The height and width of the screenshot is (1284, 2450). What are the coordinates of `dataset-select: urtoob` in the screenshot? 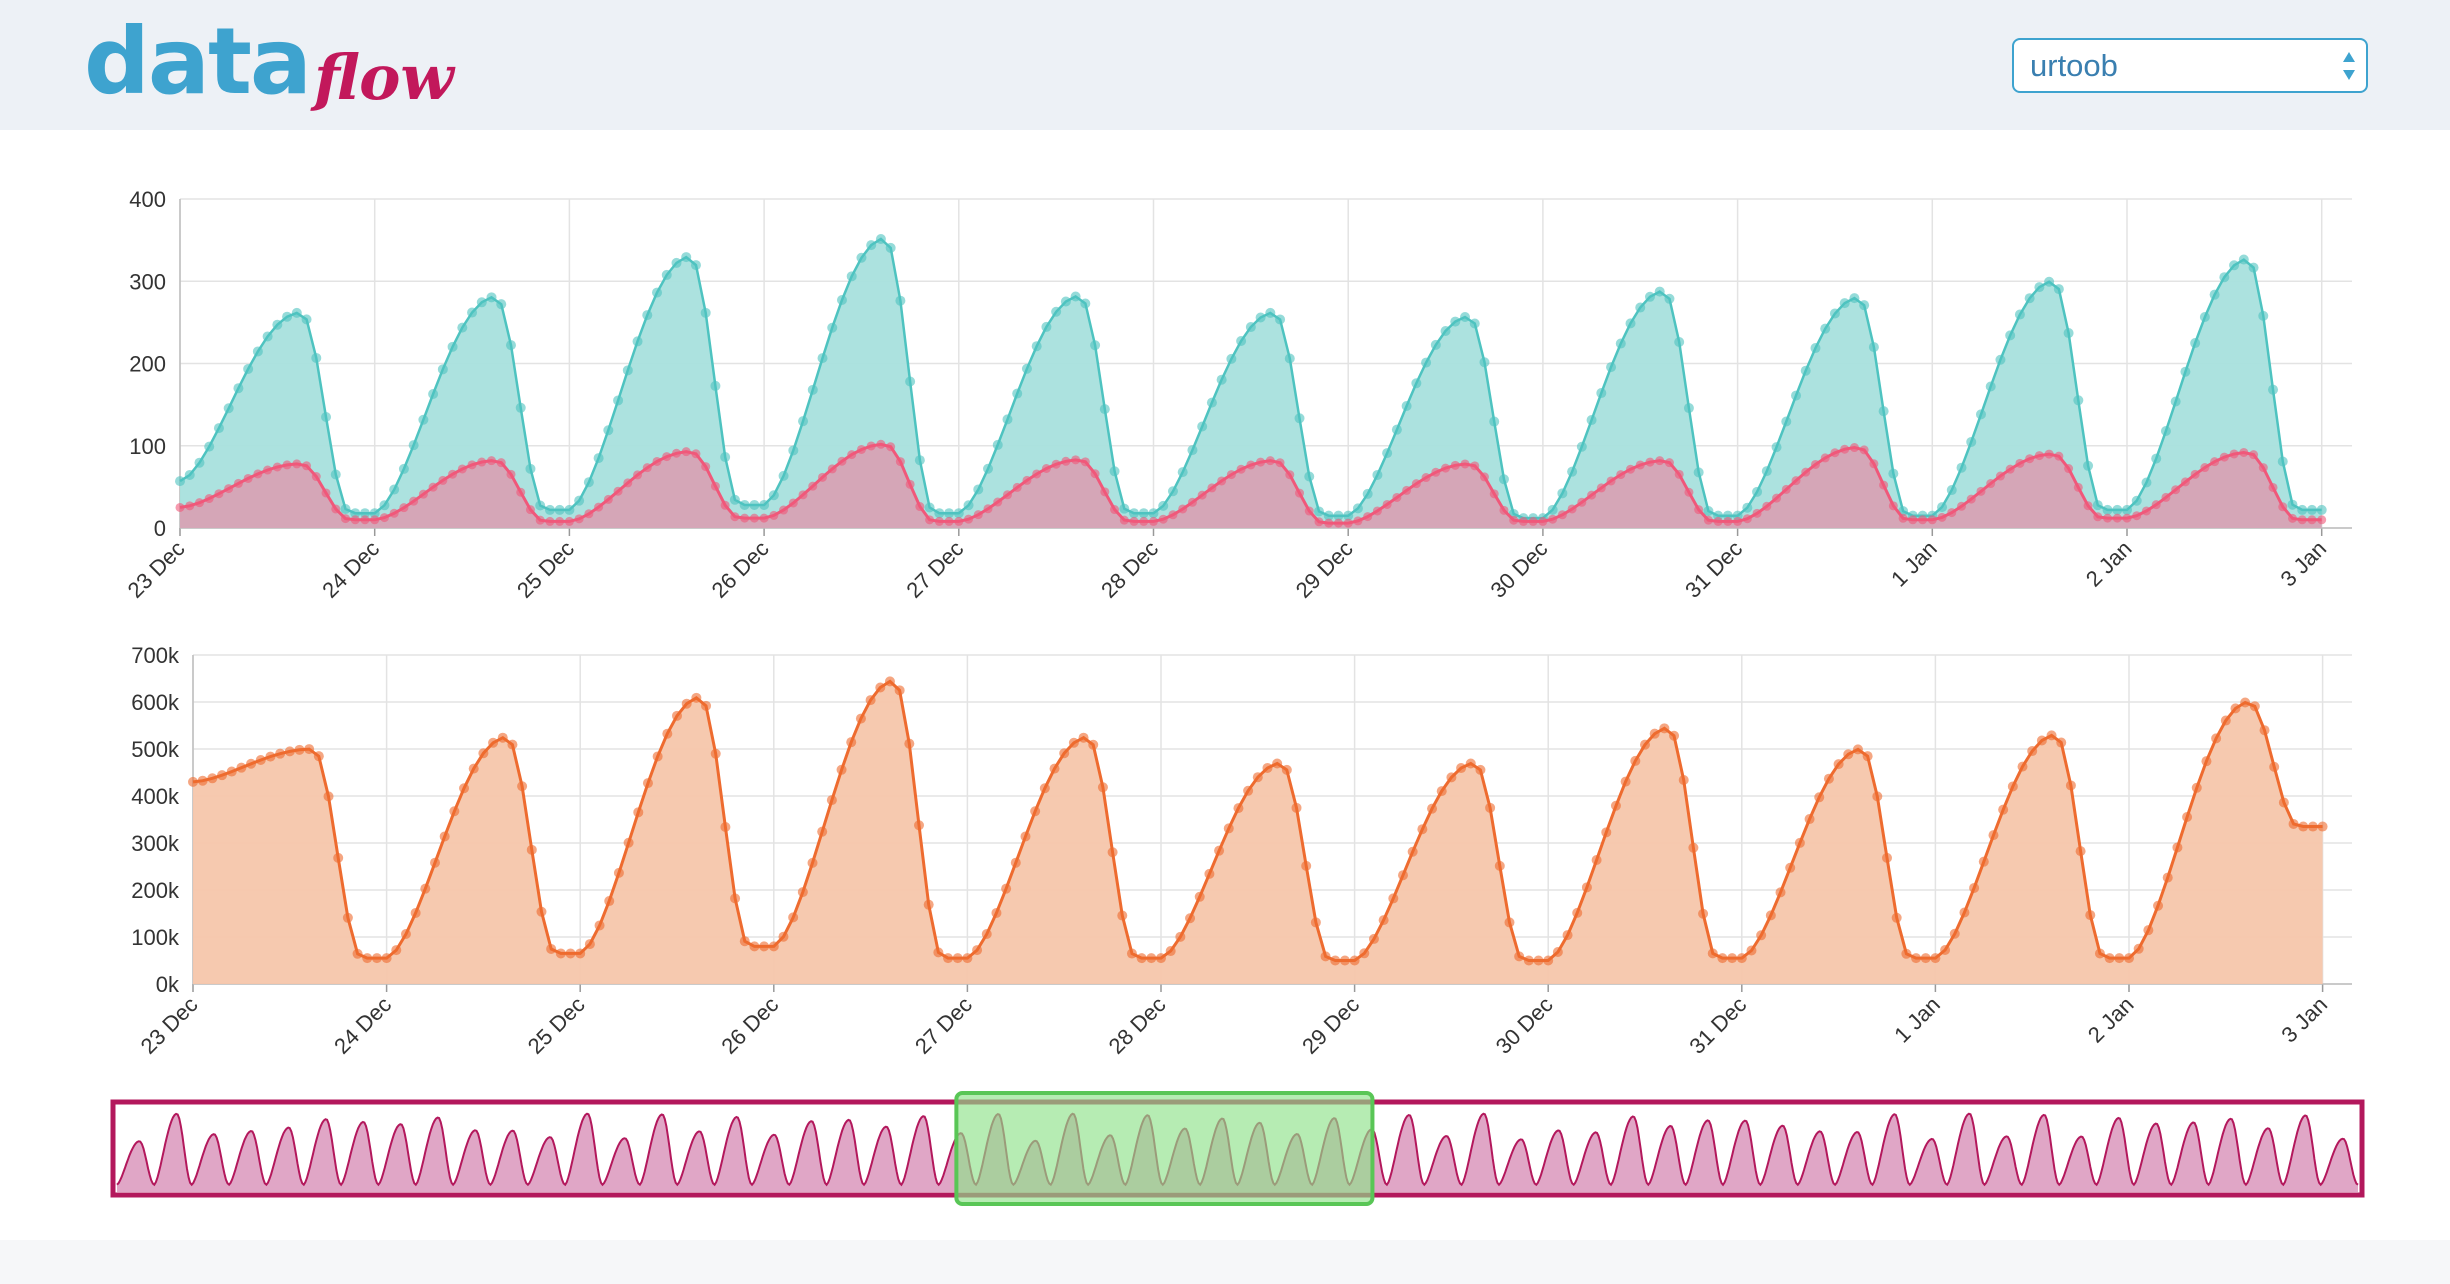 It's located at (2190, 65).